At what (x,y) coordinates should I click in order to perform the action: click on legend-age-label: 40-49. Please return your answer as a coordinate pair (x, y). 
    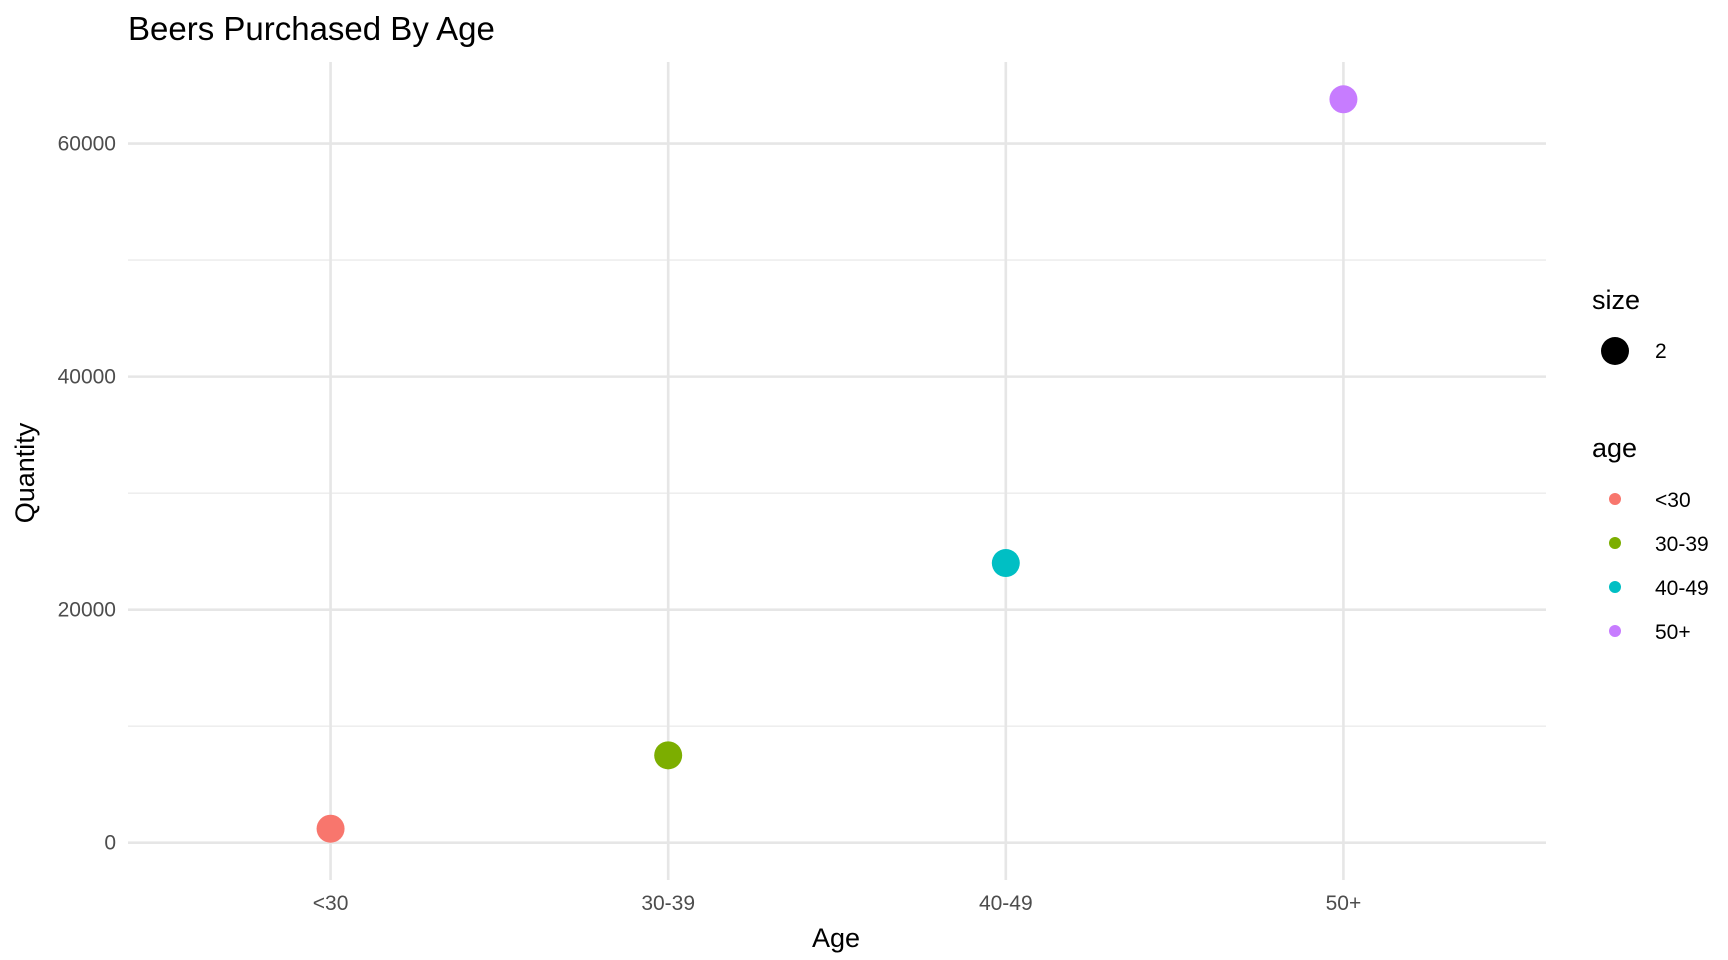
    Looking at the image, I should click on (1682, 588).